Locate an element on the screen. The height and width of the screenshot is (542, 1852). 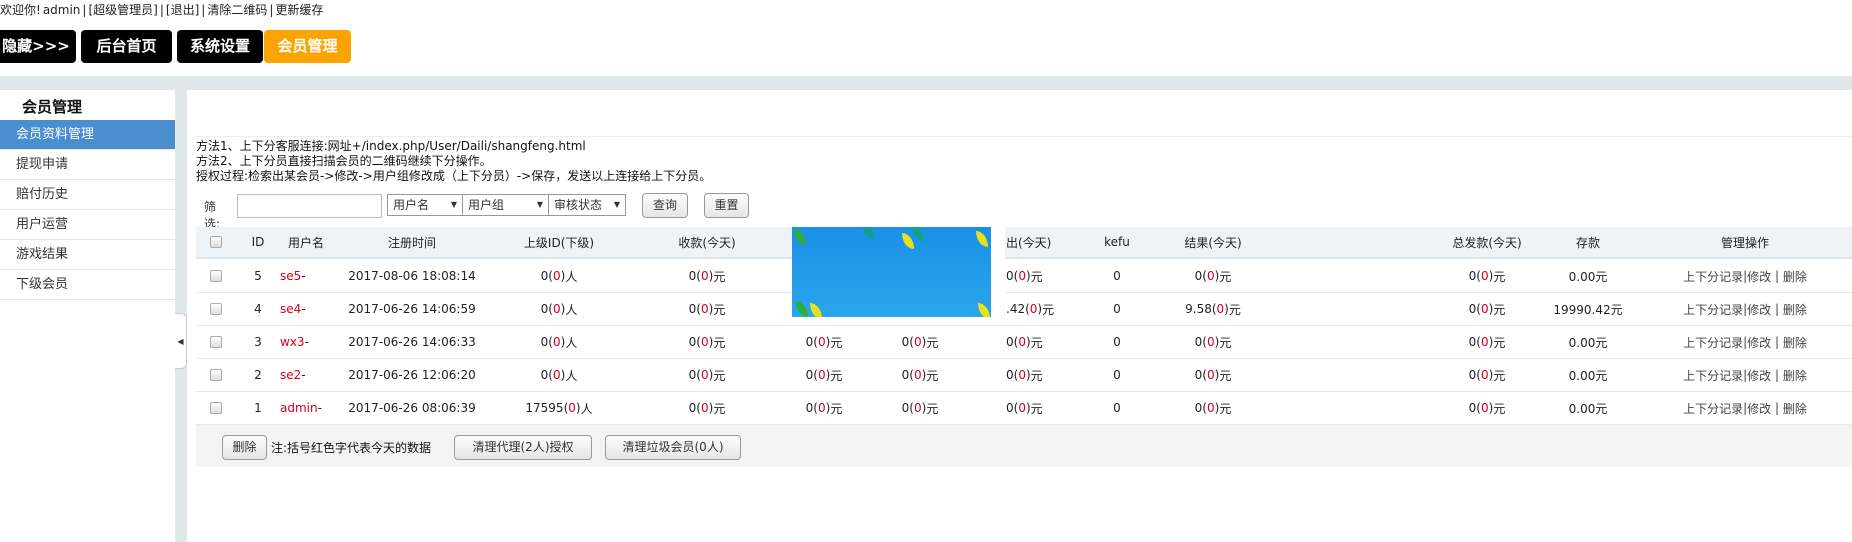
nav-hide-button: 隐藏>>> is located at coordinates (38, 46).